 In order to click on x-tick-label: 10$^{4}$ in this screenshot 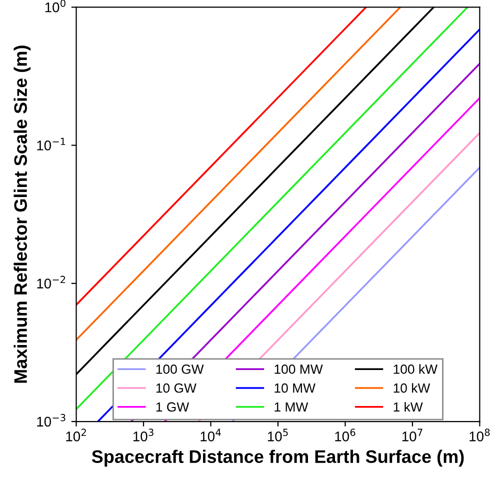, I will do `click(210, 435)`.